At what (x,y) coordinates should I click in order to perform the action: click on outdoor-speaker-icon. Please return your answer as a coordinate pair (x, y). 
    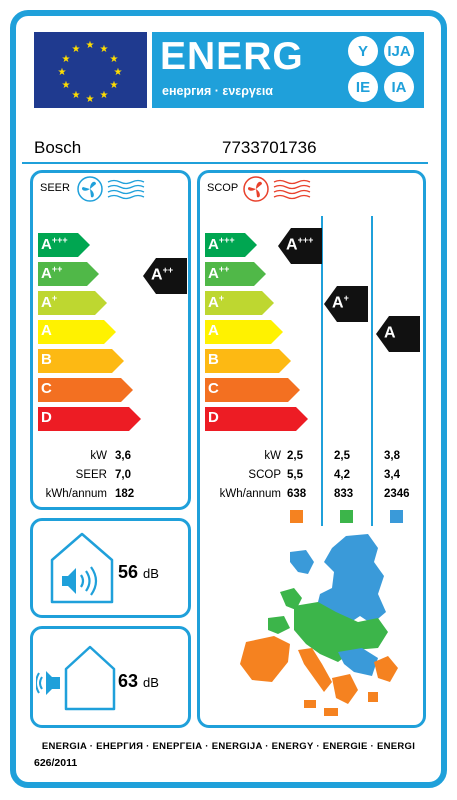
    Looking at the image, I should click on (76, 678).